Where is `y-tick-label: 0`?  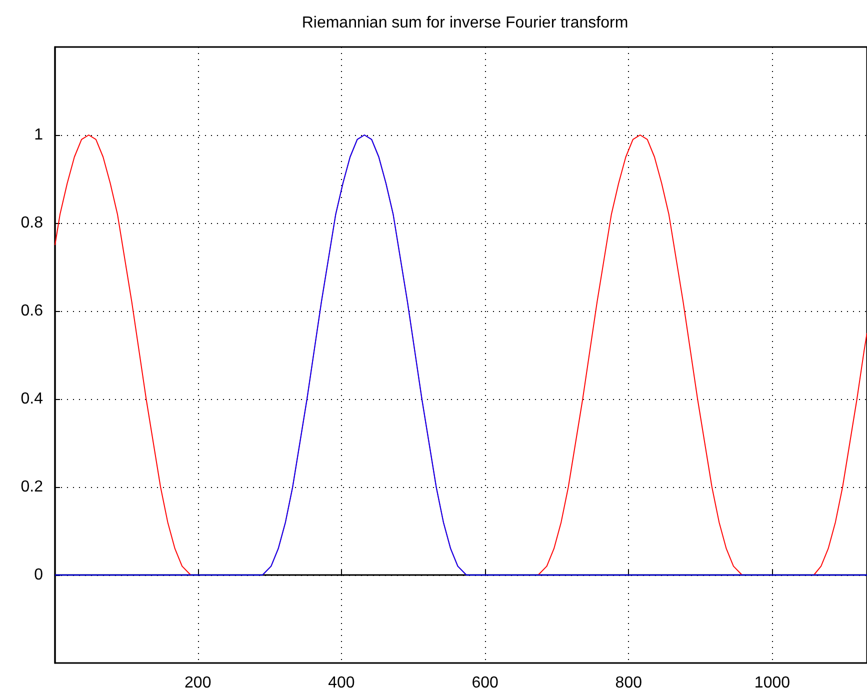
y-tick-label: 0 is located at coordinates (39, 575).